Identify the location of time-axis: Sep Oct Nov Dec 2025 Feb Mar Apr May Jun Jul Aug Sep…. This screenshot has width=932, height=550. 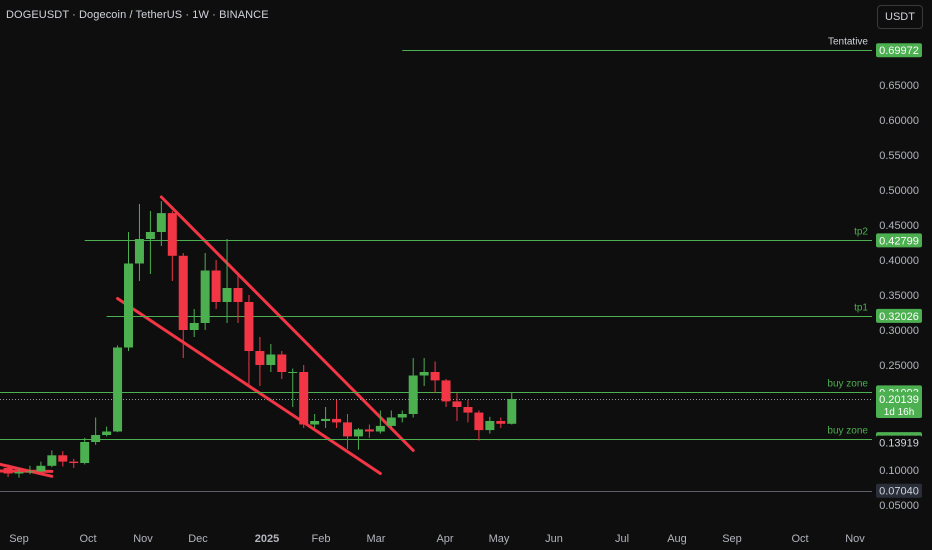
(437, 539).